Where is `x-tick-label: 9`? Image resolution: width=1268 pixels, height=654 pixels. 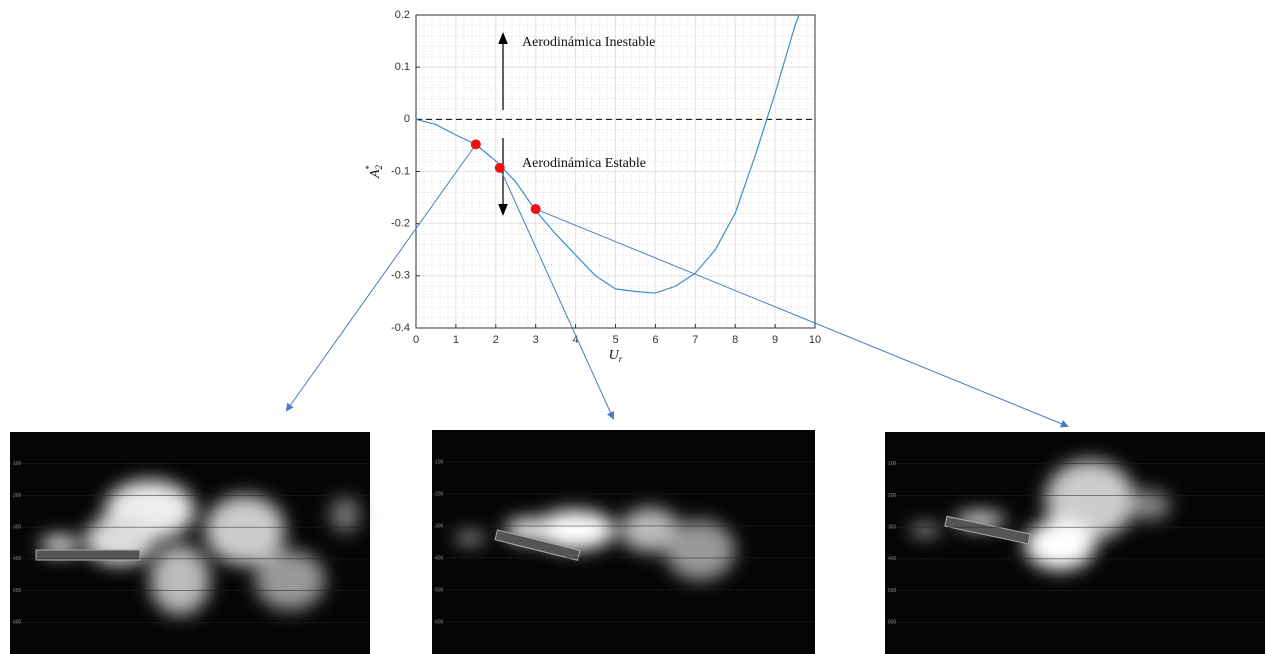 x-tick-label: 9 is located at coordinates (775, 340).